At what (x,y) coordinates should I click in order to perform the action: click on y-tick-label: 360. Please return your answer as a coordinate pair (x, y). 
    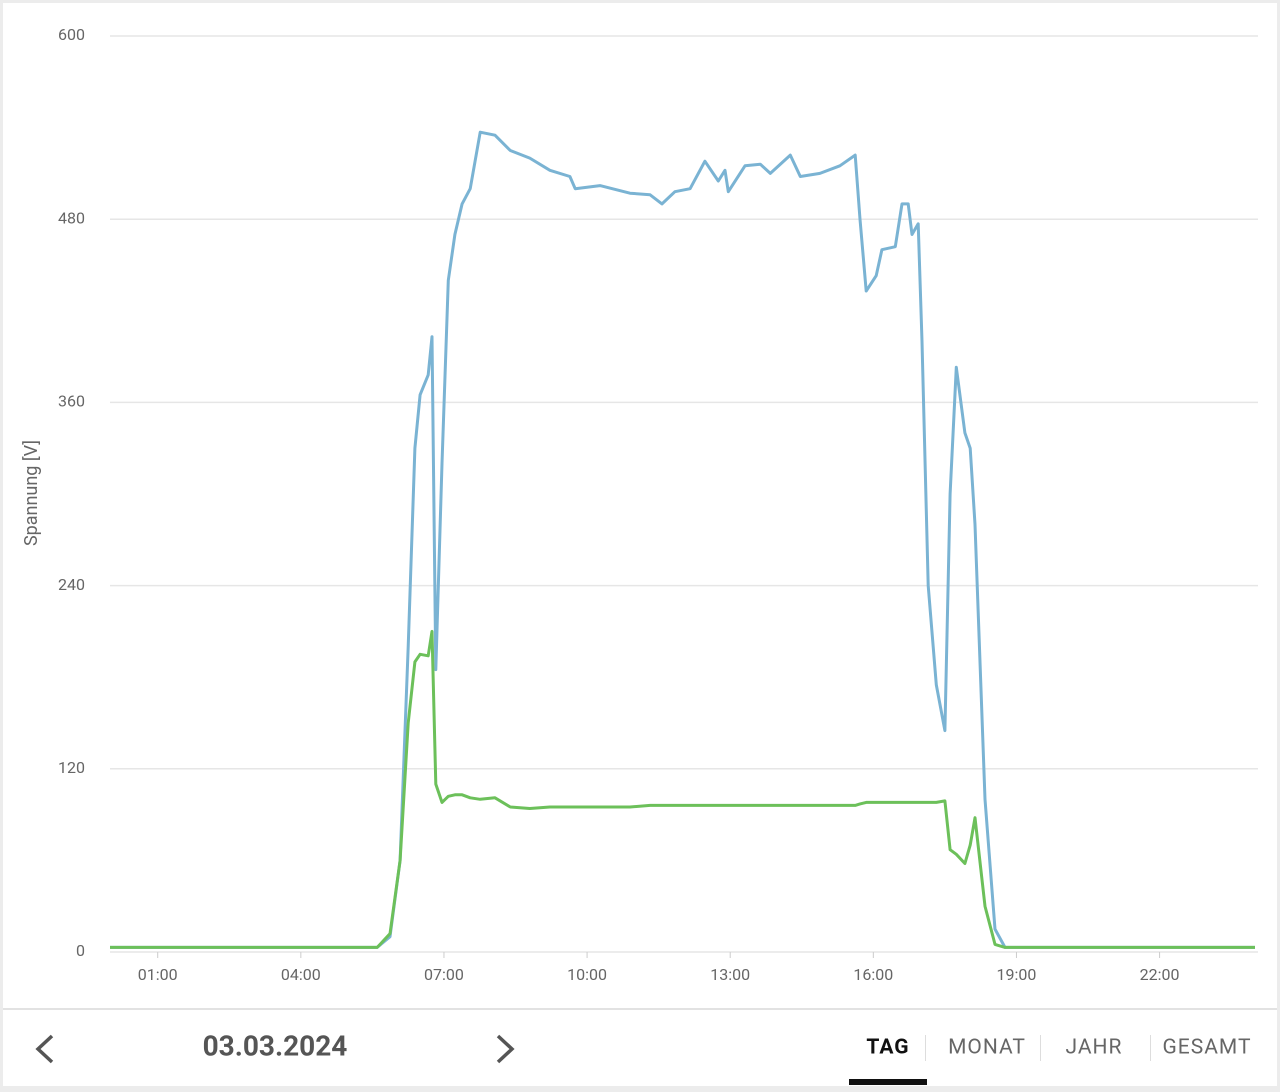
    Looking at the image, I should click on (71, 401).